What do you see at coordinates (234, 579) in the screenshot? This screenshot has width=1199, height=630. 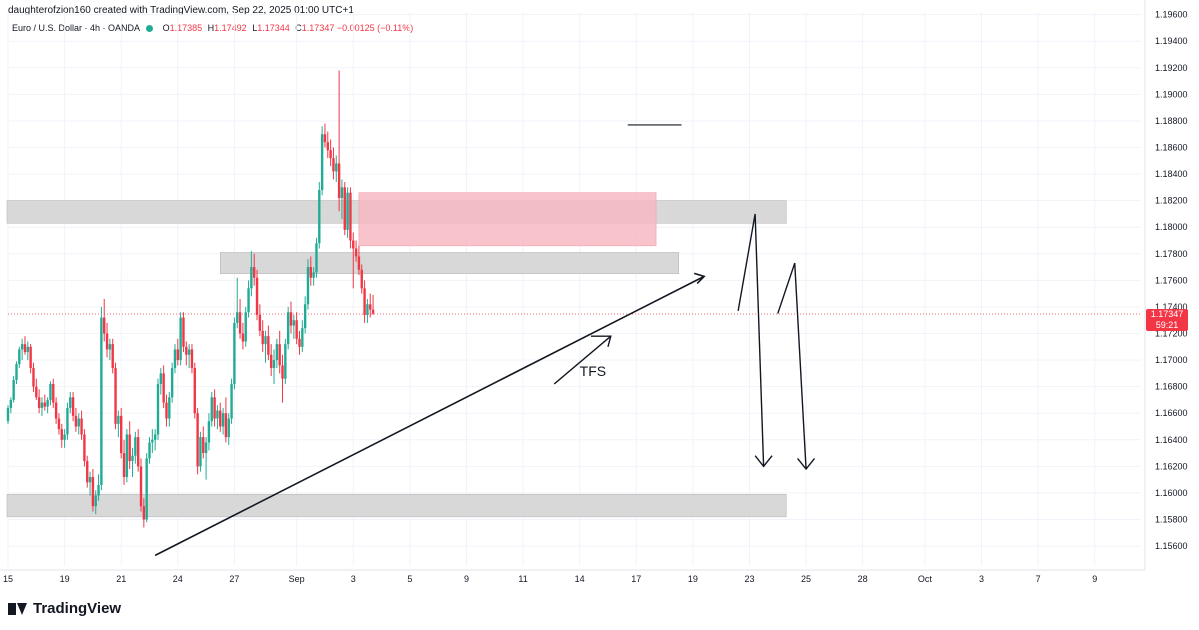 I see `x-tick-label: 27` at bounding box center [234, 579].